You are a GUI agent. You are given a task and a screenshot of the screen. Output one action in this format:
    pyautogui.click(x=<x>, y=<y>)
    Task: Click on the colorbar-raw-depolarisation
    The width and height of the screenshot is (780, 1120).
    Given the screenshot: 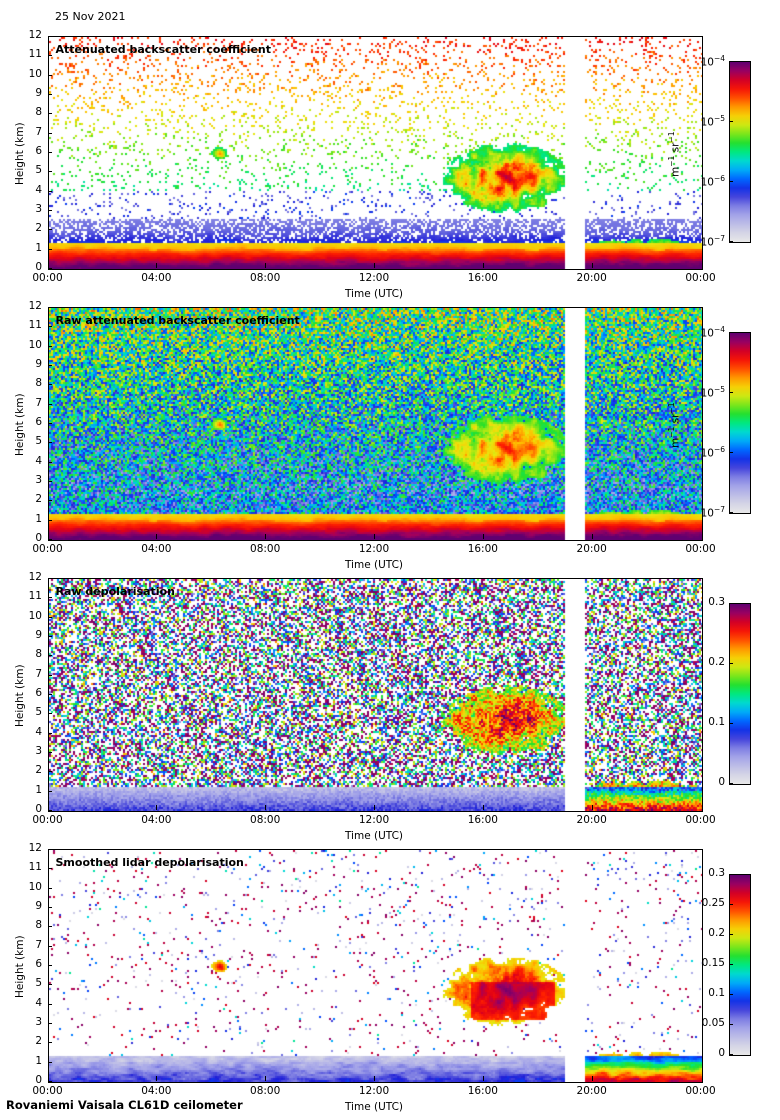 What is the action you would take?
    pyautogui.click(x=740, y=694)
    